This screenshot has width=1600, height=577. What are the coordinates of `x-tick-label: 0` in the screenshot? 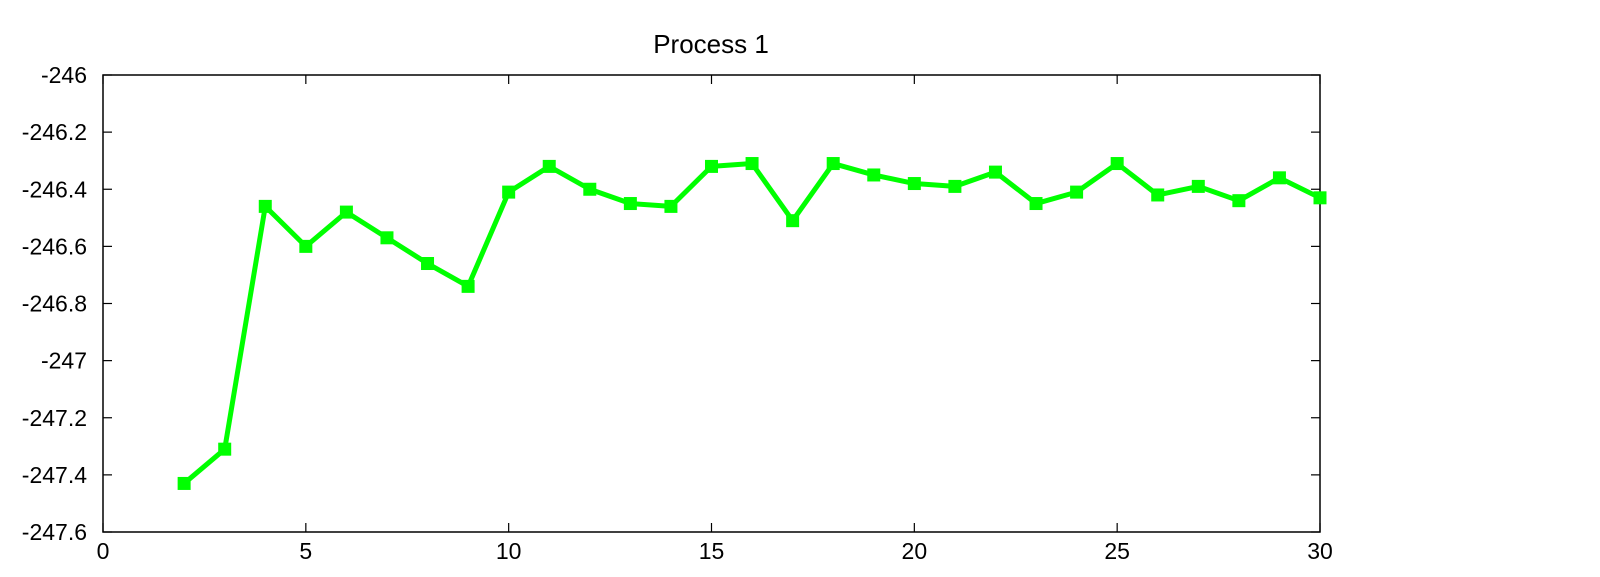 It's located at (103, 551).